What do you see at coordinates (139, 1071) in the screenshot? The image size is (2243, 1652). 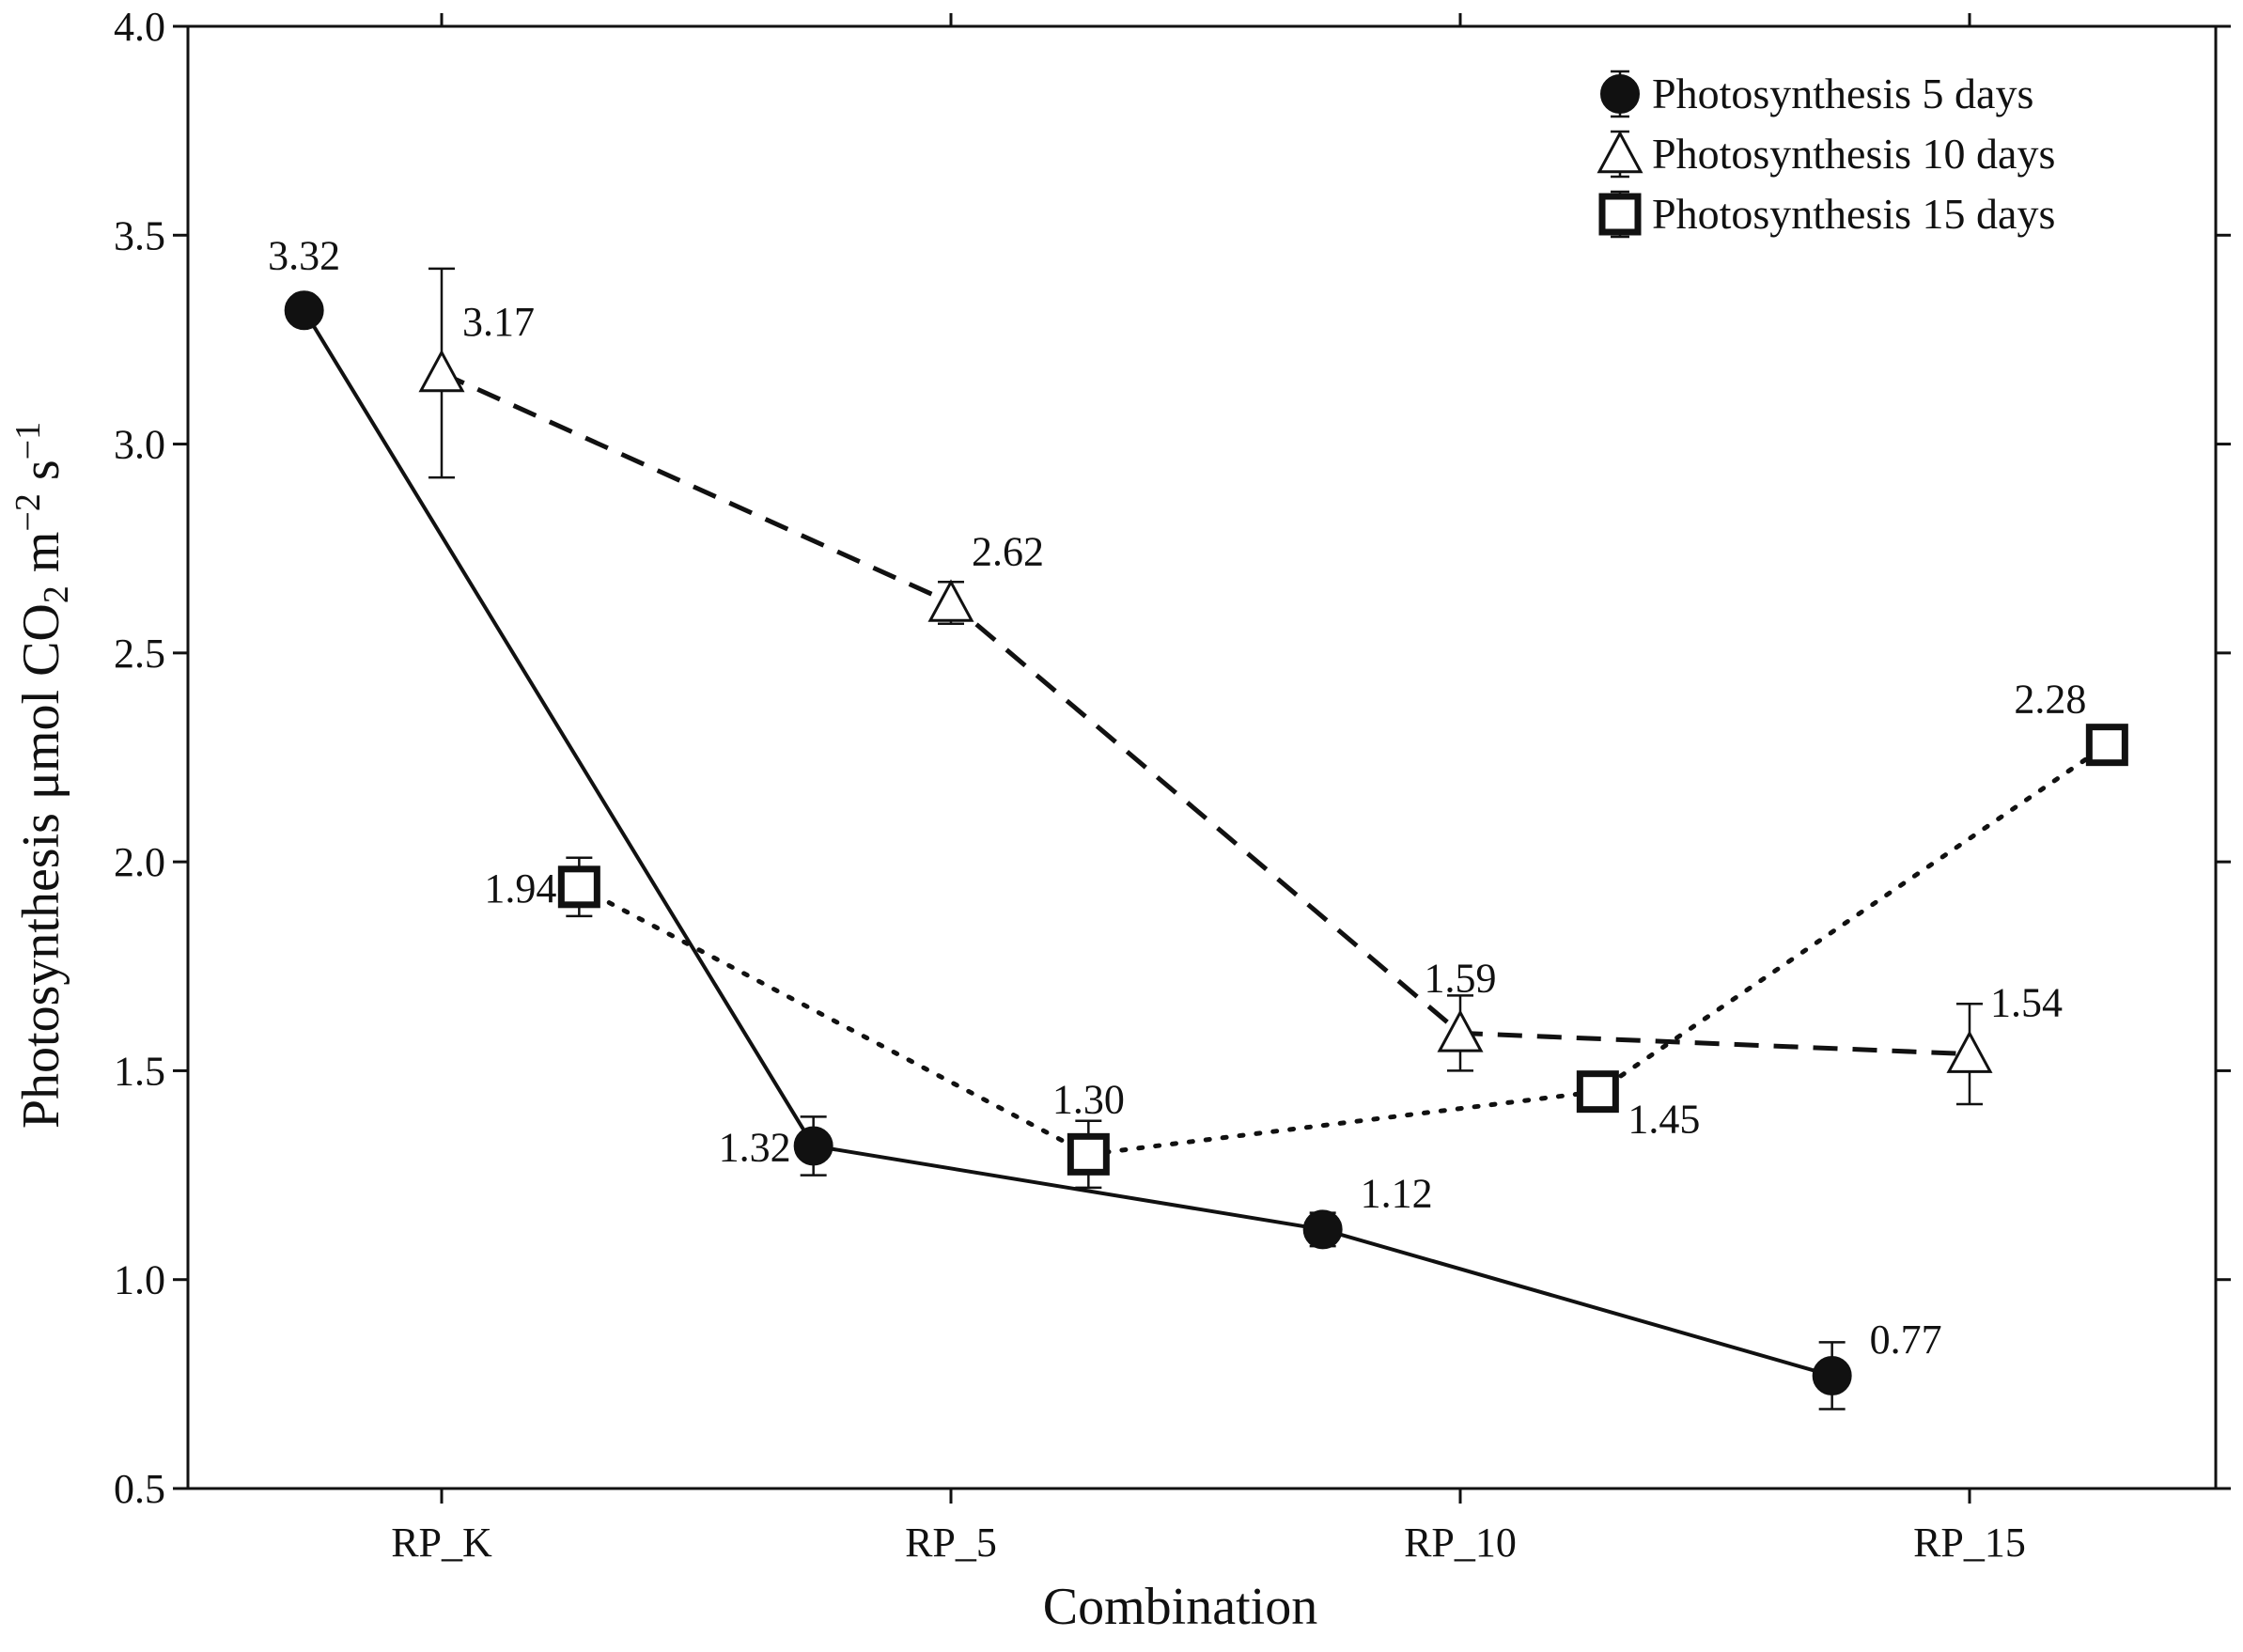 I see `y-tick-label: 1.5` at bounding box center [139, 1071].